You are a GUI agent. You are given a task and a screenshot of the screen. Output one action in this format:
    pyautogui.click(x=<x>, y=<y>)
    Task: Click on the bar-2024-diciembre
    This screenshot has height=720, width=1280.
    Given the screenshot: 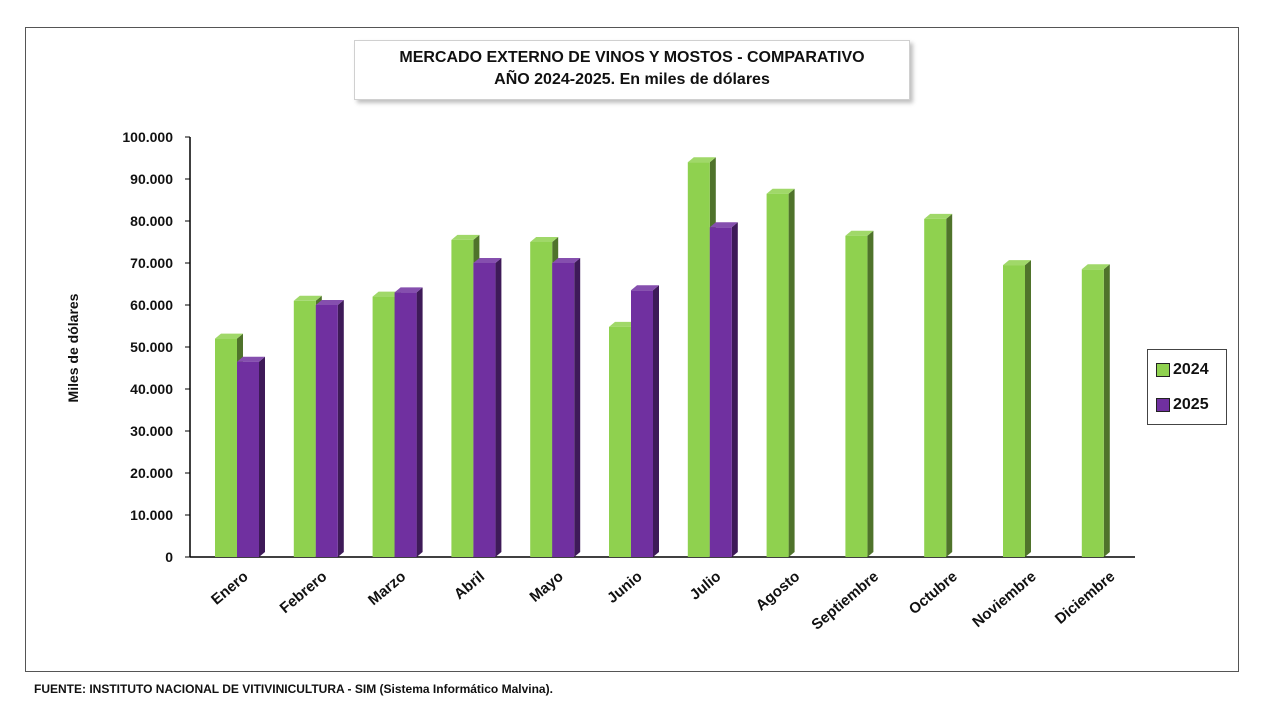 What is the action you would take?
    pyautogui.click(x=1095, y=410)
    